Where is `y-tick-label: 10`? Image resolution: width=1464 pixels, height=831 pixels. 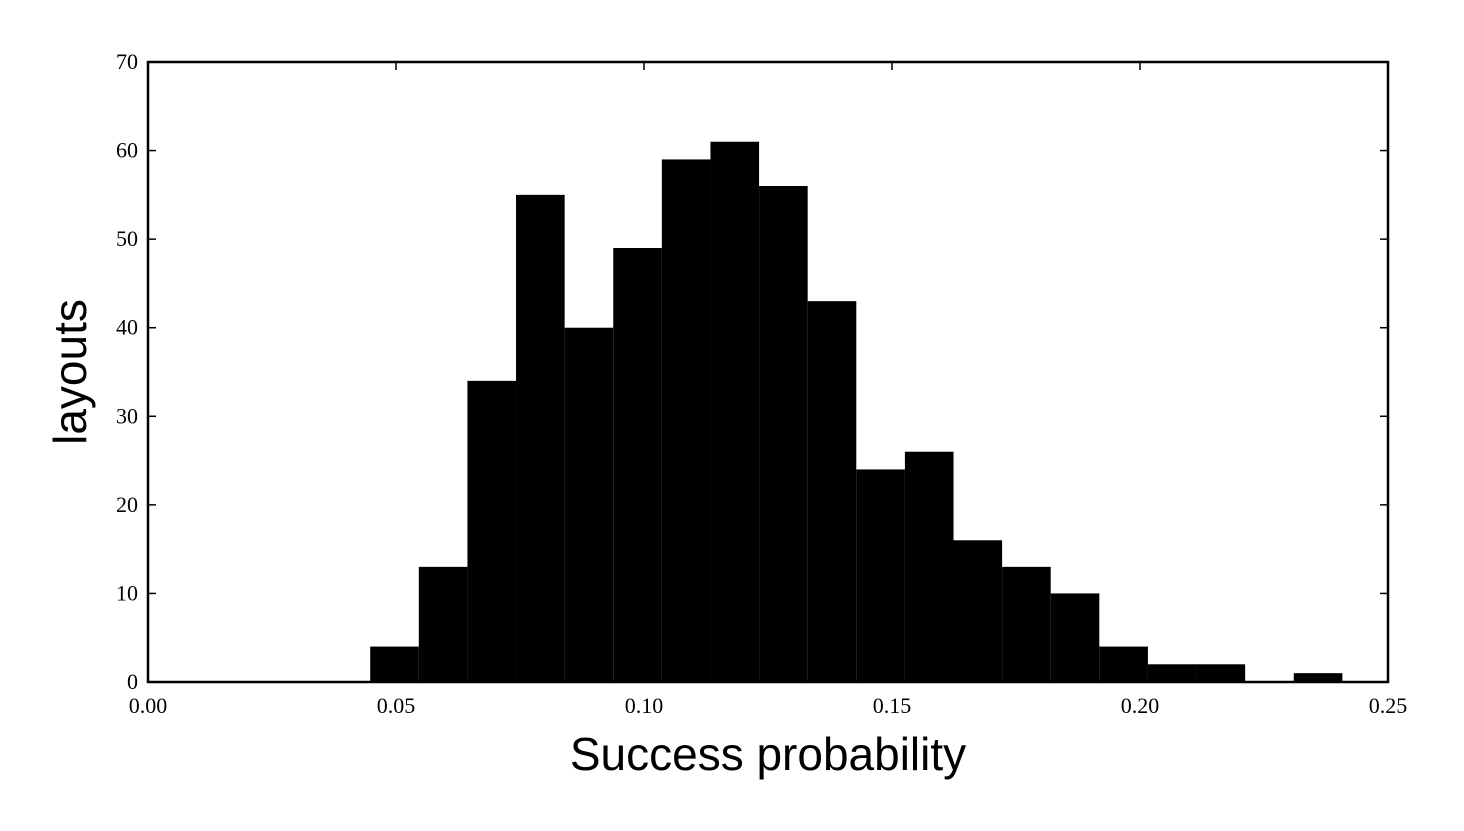
y-tick-label: 10 is located at coordinates (127, 592).